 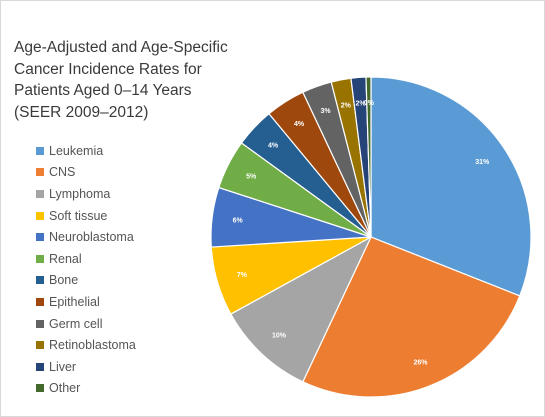 What do you see at coordinates (482, 162) in the screenshot?
I see `slice-data-label: 31%` at bounding box center [482, 162].